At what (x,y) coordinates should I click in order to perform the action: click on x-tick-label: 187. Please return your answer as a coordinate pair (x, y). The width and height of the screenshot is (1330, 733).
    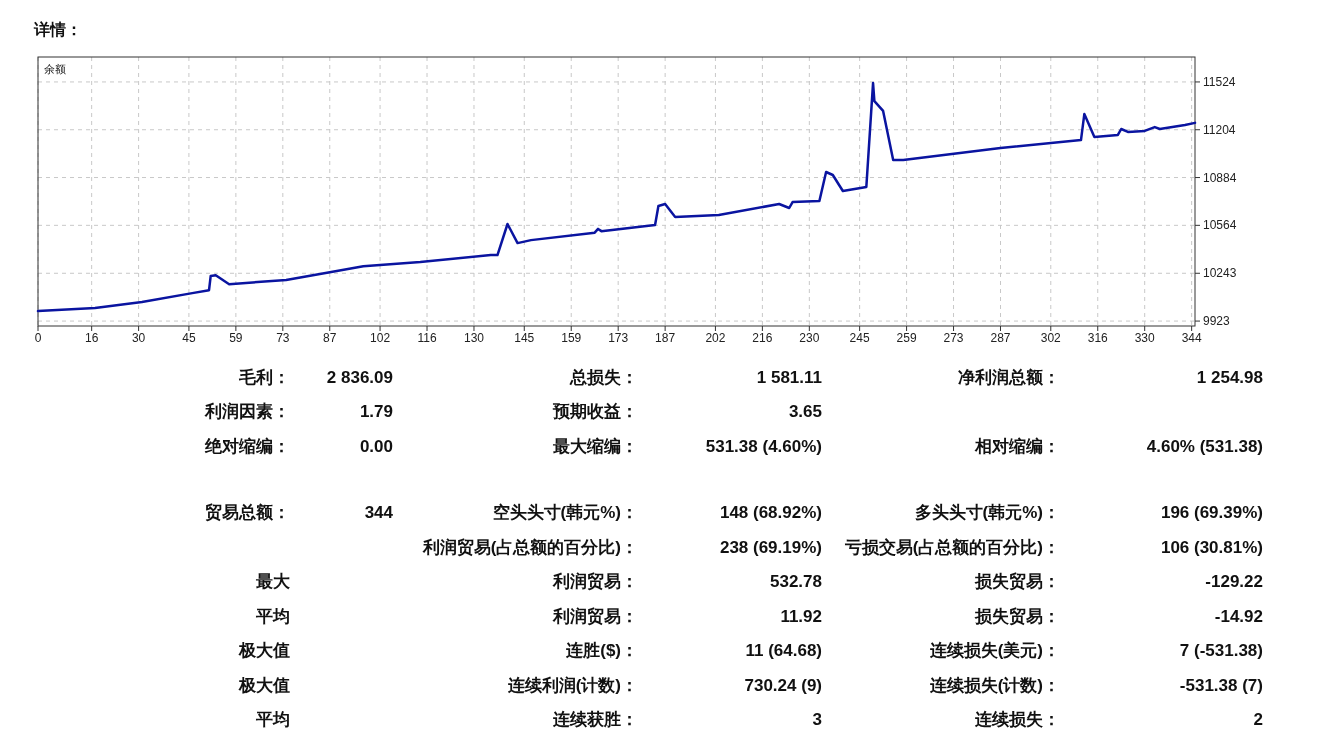
    Looking at the image, I should click on (665, 338).